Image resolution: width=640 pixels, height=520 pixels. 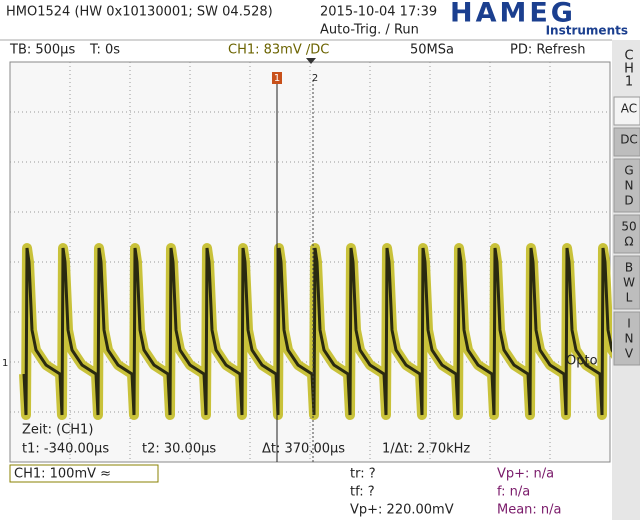 What do you see at coordinates (529, 510) in the screenshot?
I see `measurement: Mean: n/a` at bounding box center [529, 510].